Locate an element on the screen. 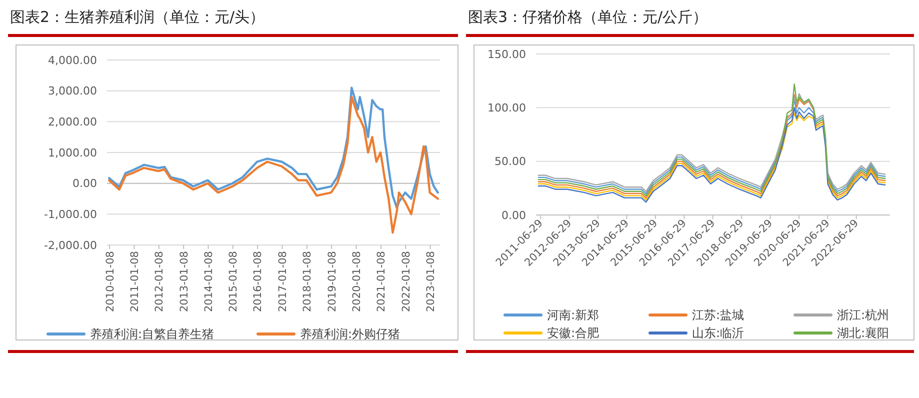 Image resolution: width=919 pixels, height=398 pixels. legend-label: 河南:新郑 is located at coordinates (573, 315).